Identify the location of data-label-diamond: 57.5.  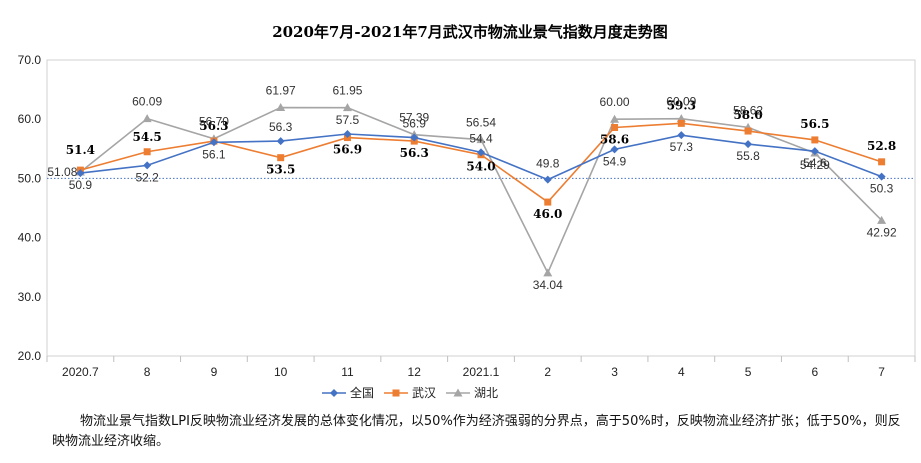
(348, 120).